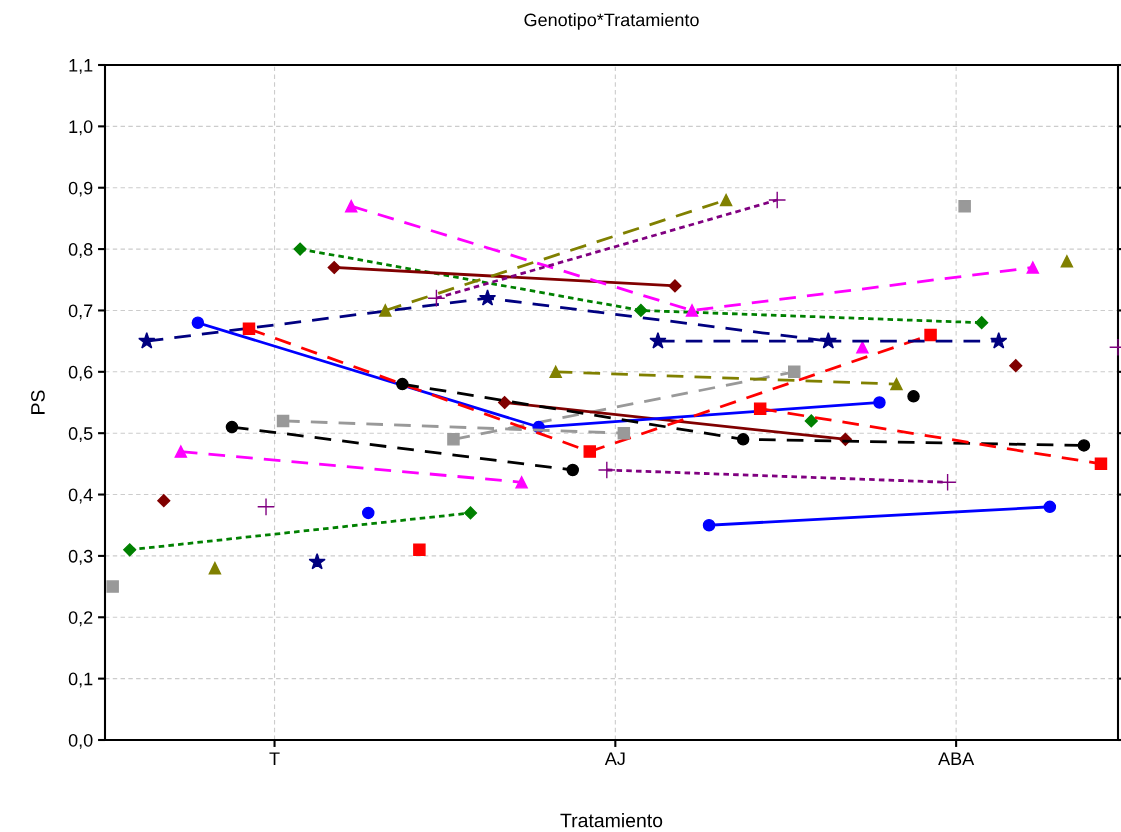 This screenshot has width=1121, height=832. What do you see at coordinates (274, 758) in the screenshot?
I see `x-tick-label: T` at bounding box center [274, 758].